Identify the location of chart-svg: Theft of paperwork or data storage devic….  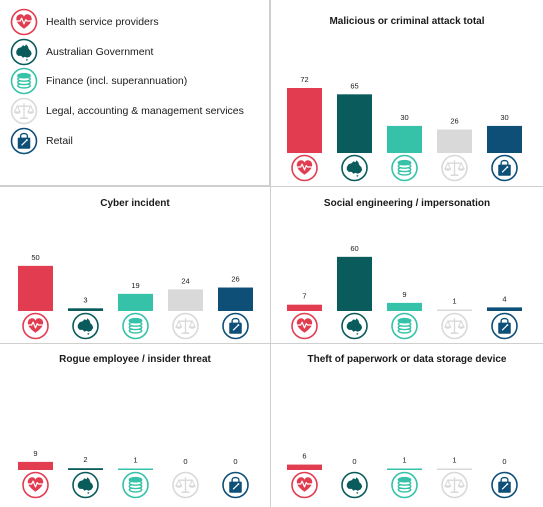
(402, 426).